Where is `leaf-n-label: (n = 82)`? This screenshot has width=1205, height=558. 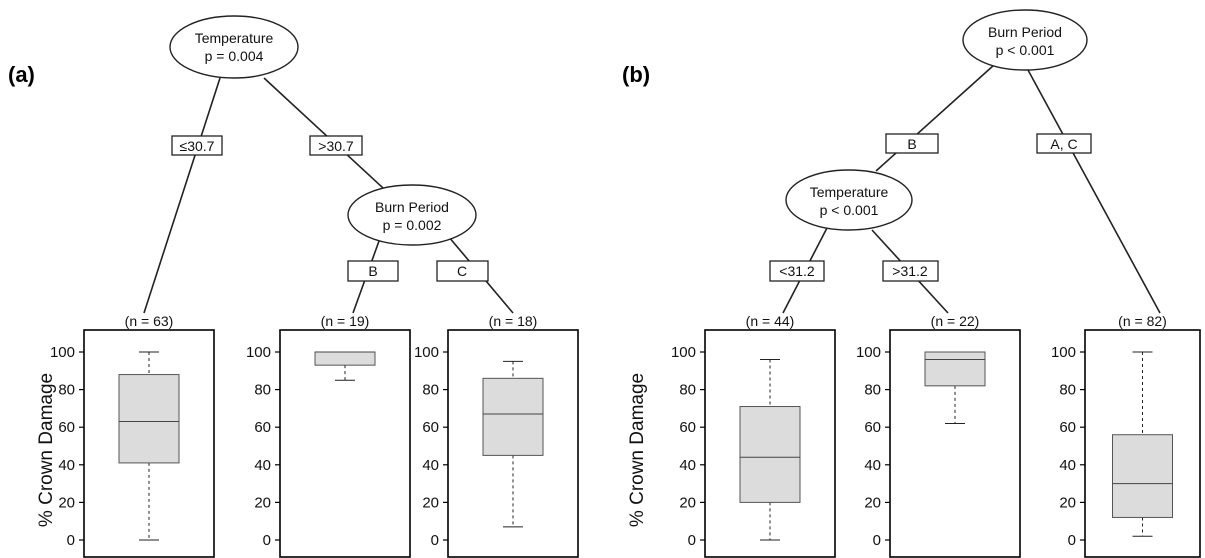 leaf-n-label: (n = 82) is located at coordinates (1142, 321).